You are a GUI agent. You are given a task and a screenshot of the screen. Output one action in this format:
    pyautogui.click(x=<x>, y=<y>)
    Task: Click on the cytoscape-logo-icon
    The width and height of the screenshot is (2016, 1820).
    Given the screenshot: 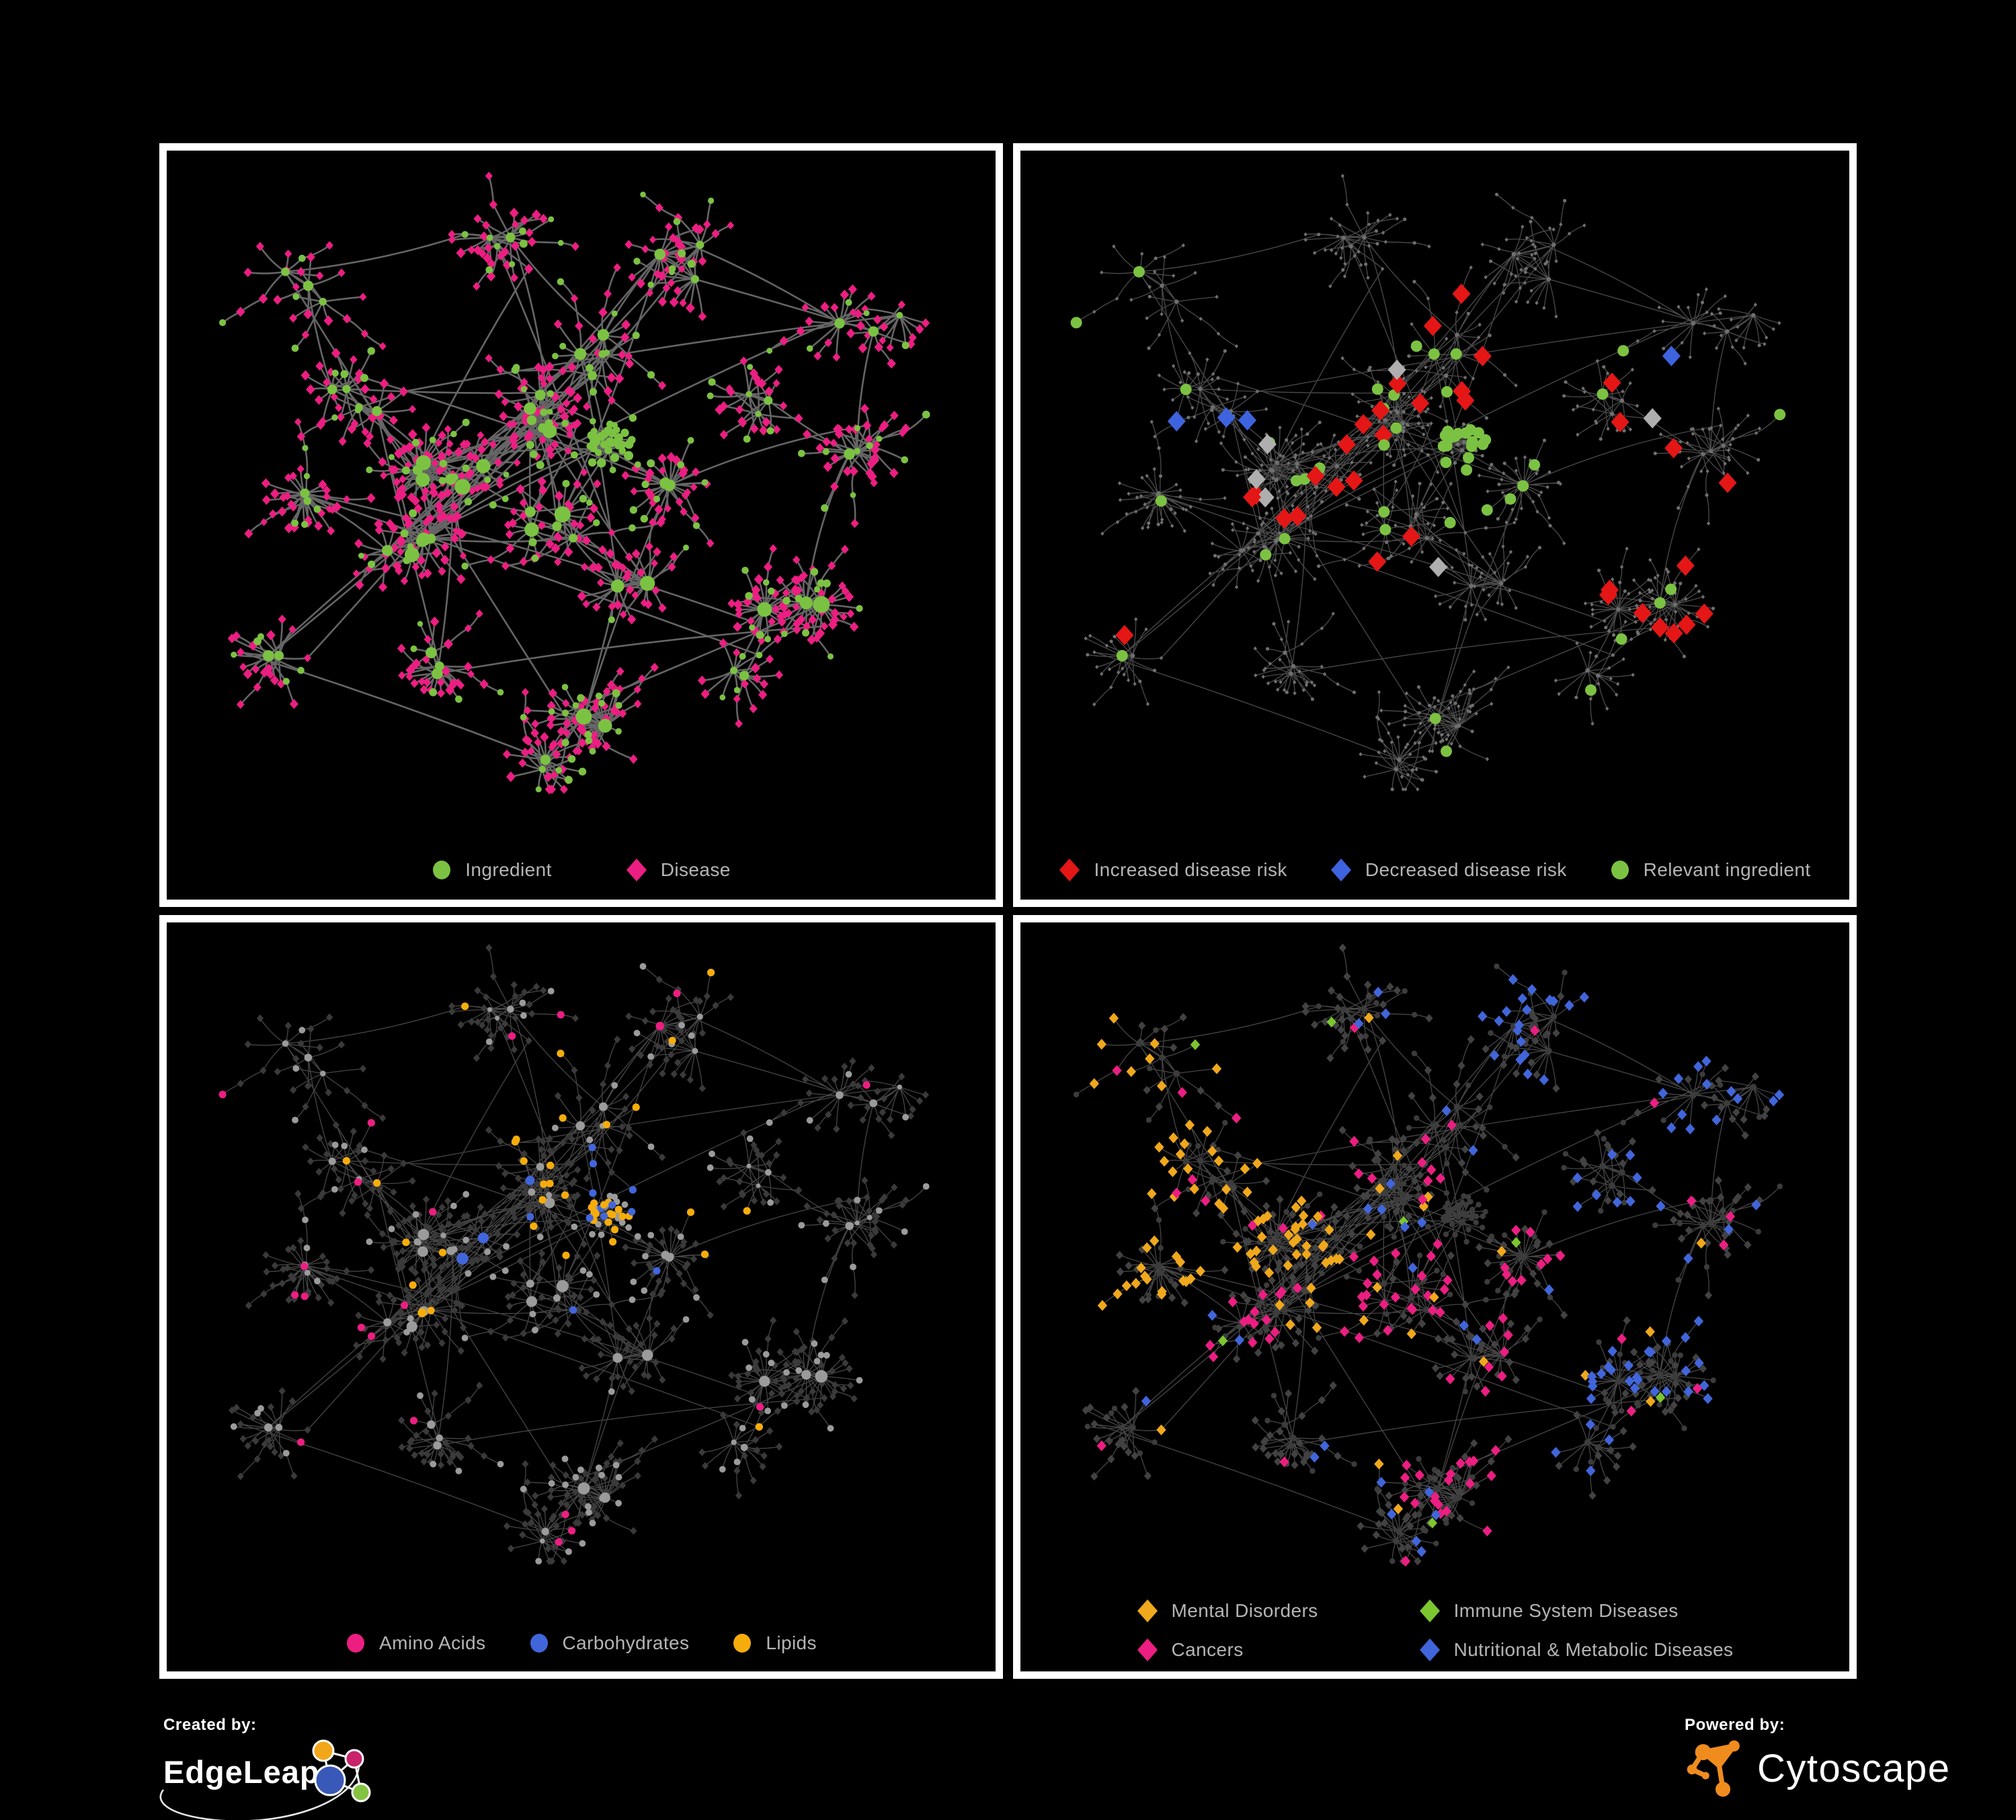 What is the action you would take?
    pyautogui.click(x=1713, y=1768)
    